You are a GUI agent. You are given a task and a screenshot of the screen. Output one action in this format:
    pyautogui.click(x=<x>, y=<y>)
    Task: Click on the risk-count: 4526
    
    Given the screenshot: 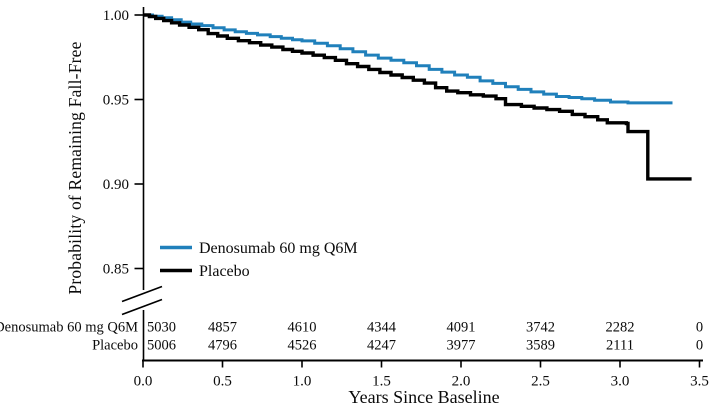 What is the action you would take?
    pyautogui.click(x=302, y=346)
    